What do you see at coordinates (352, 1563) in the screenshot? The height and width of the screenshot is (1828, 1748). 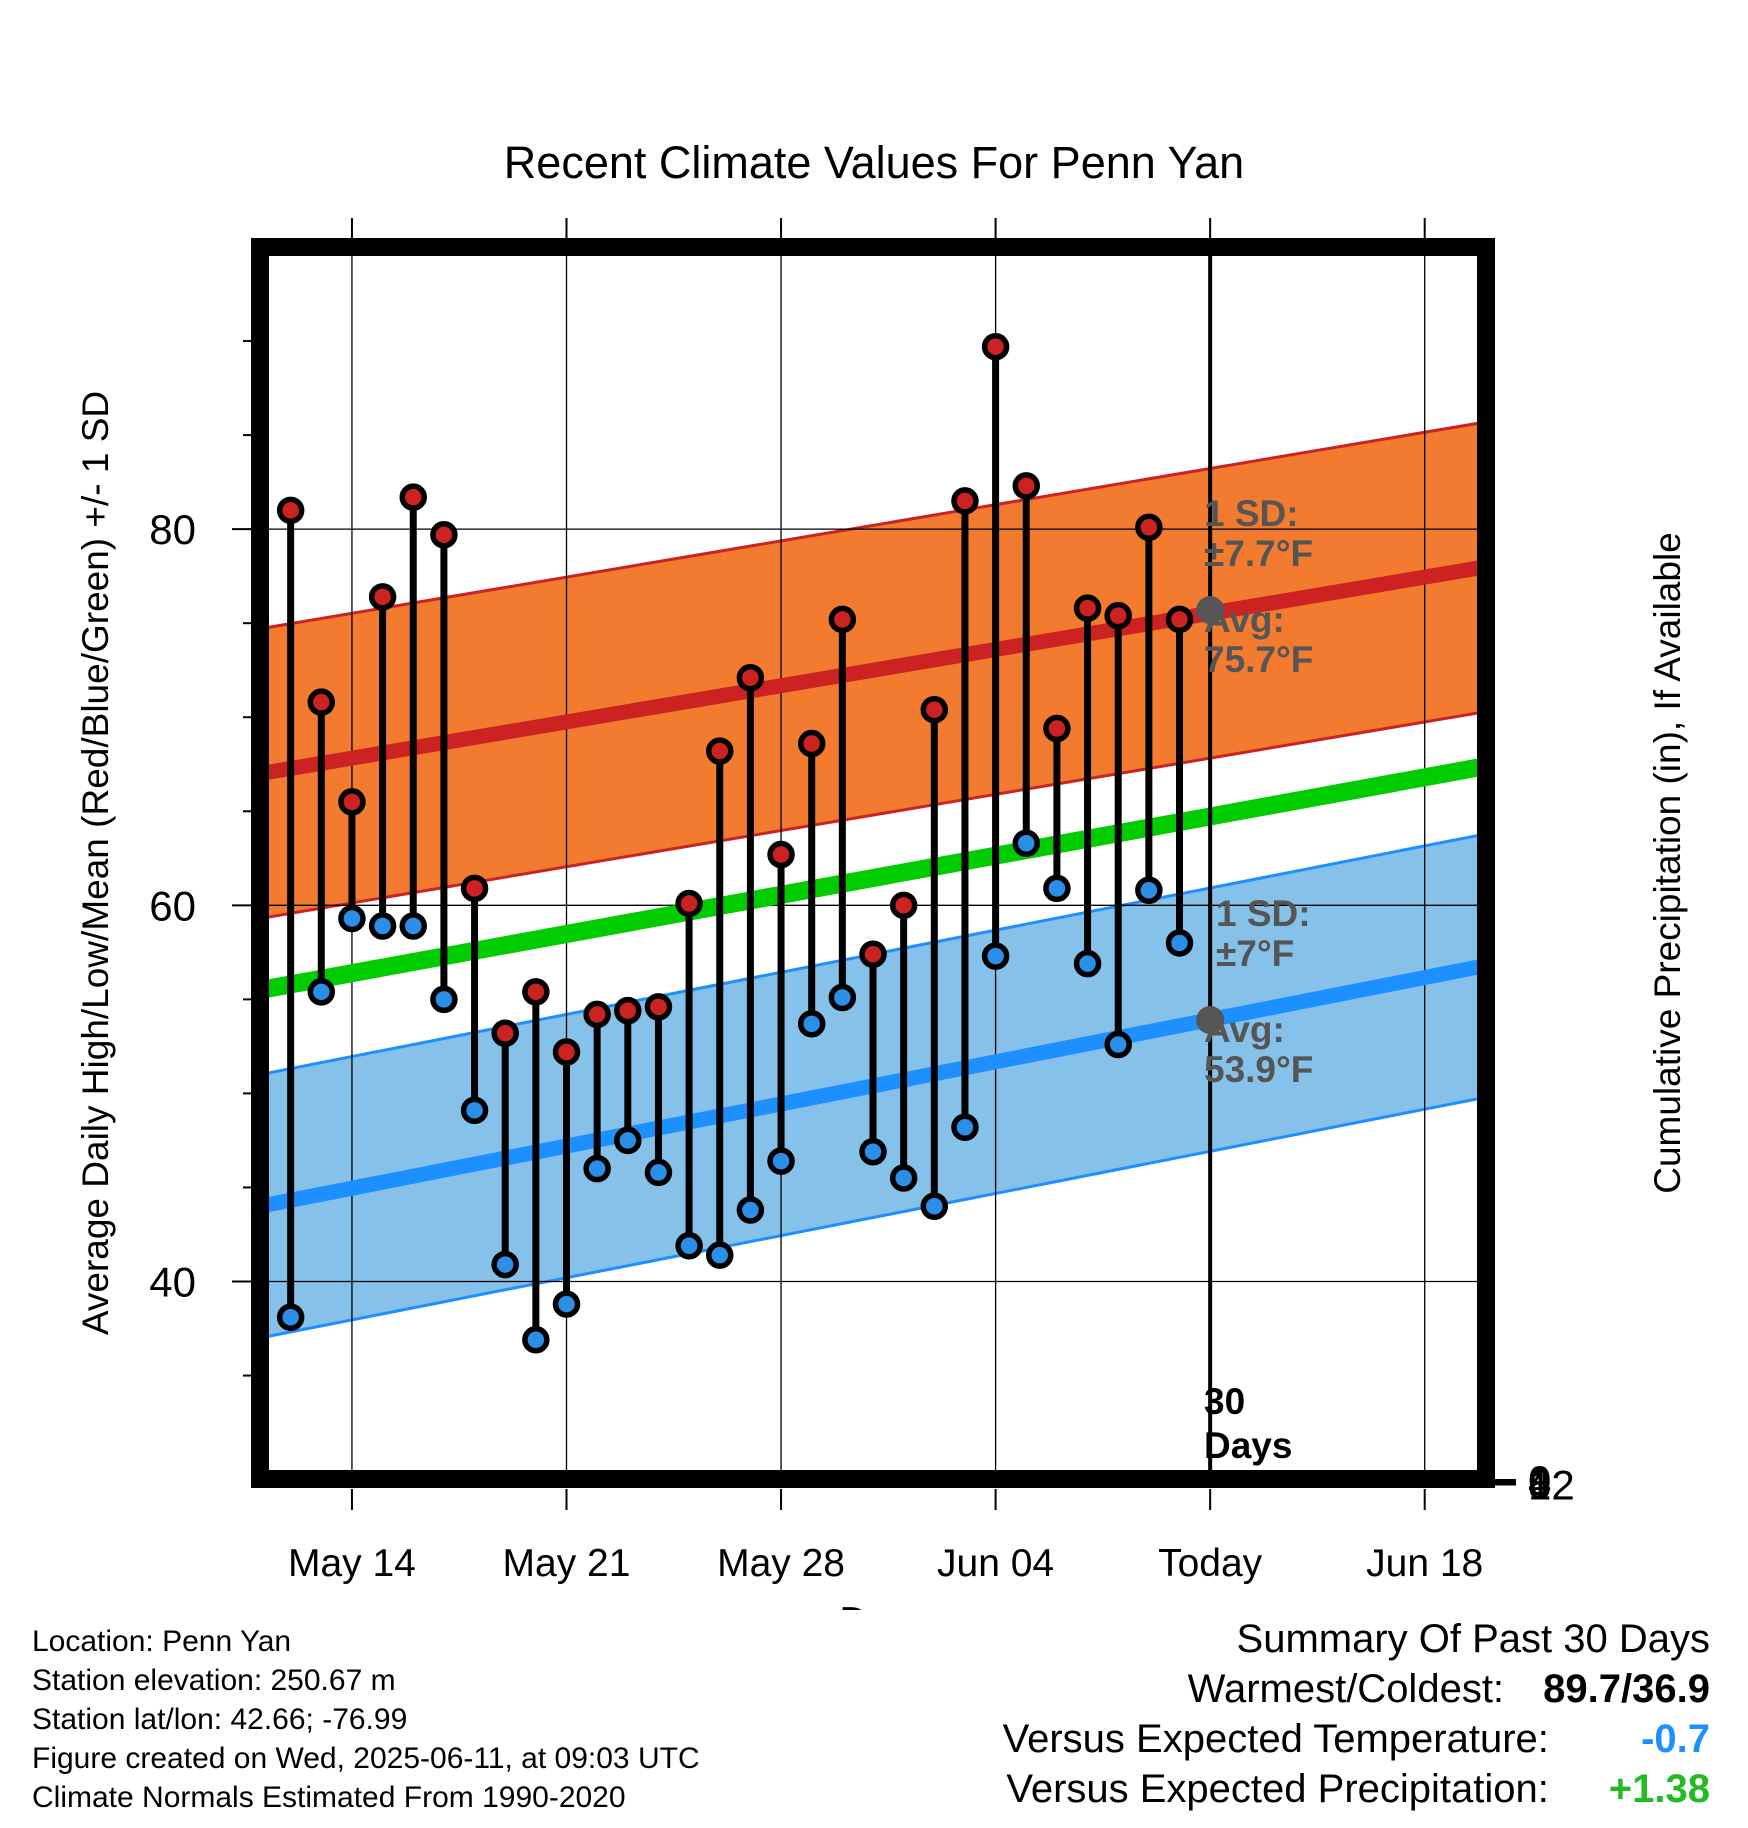 I see `x-tick-label: May 14` at bounding box center [352, 1563].